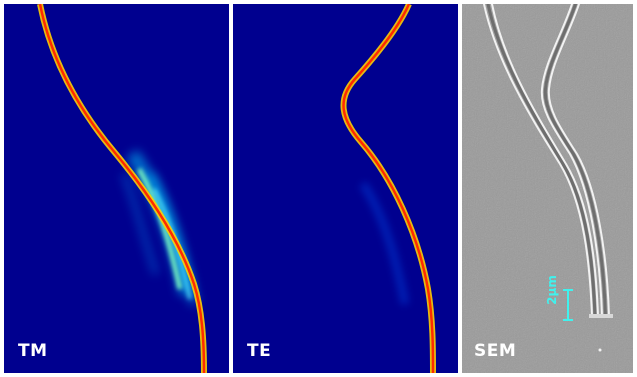 Image resolution: width=637 pixels, height=377 pixels. I want to click on te-label: TE, so click(259, 351).